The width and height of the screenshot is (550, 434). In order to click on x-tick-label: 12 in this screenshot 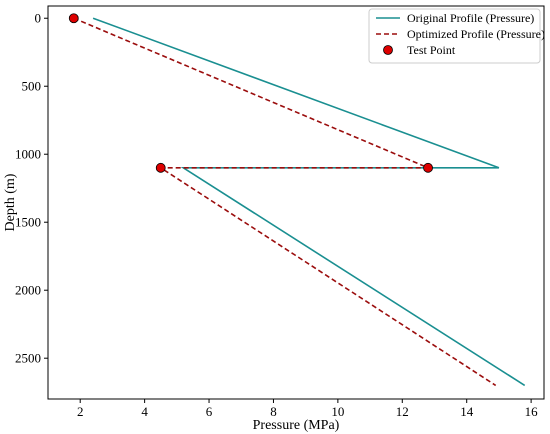, I will do `click(402, 411)`.